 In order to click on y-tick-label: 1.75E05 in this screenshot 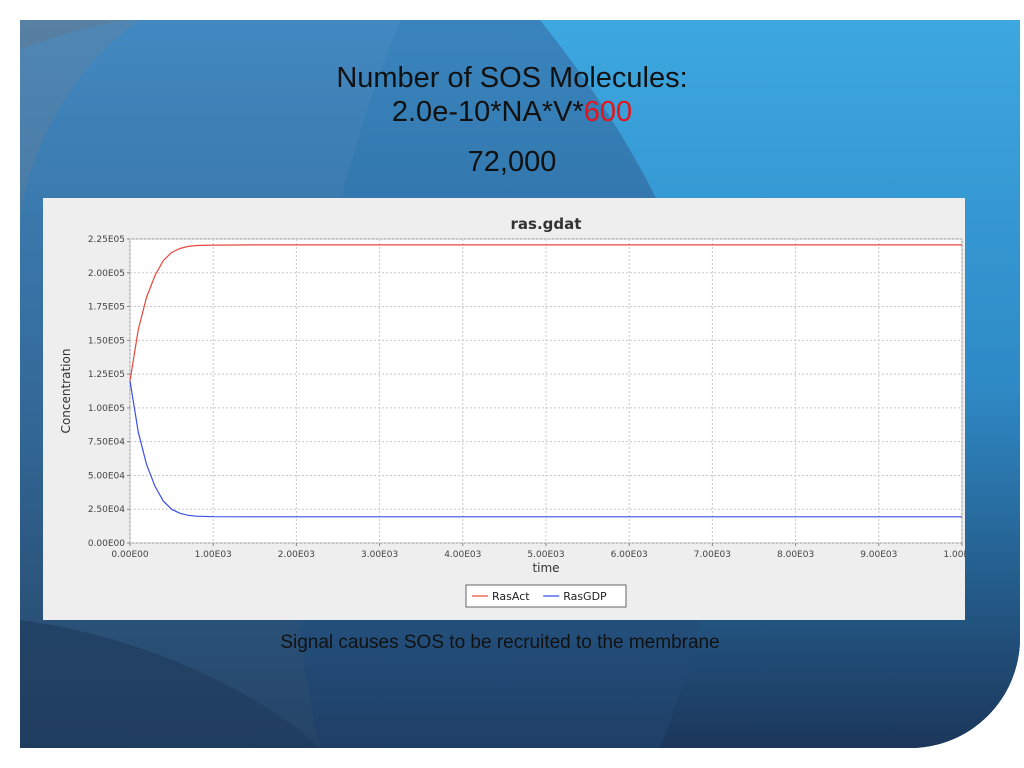, I will do `click(106, 308)`.